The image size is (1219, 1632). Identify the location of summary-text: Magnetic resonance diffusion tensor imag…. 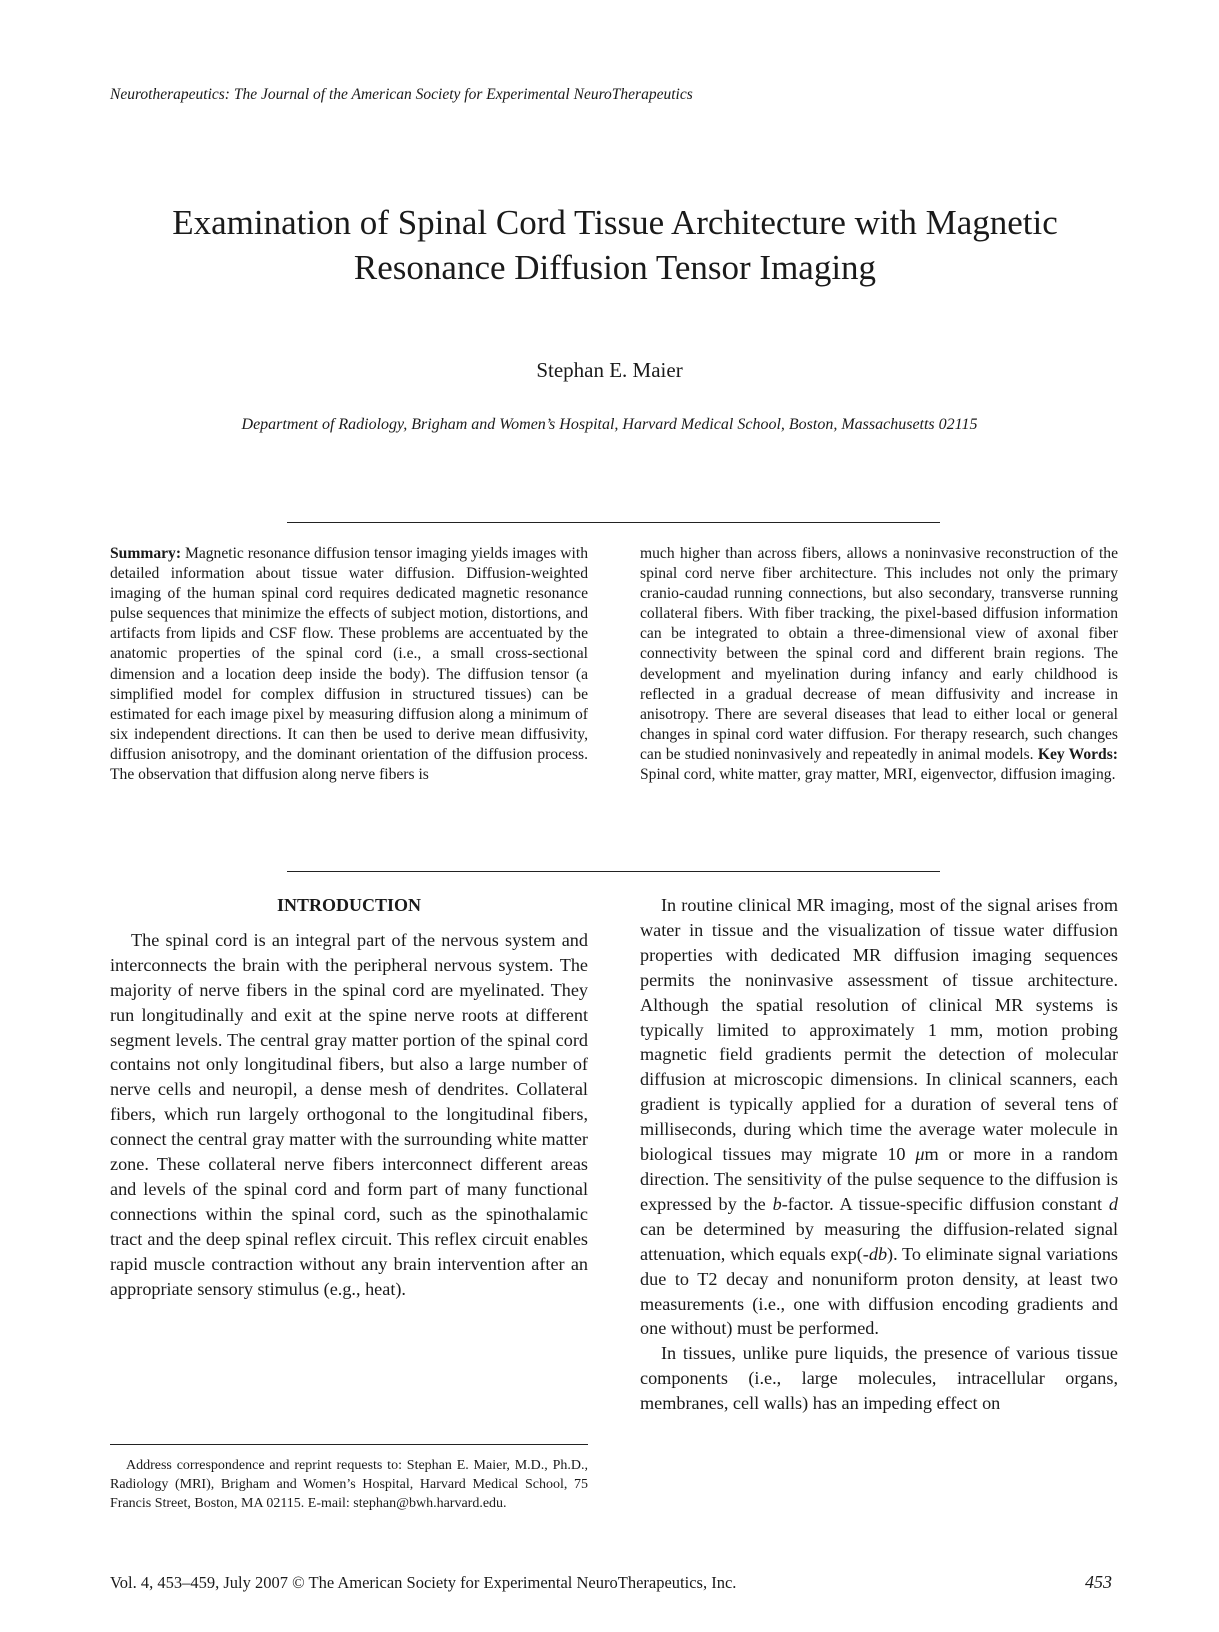
(349, 664).